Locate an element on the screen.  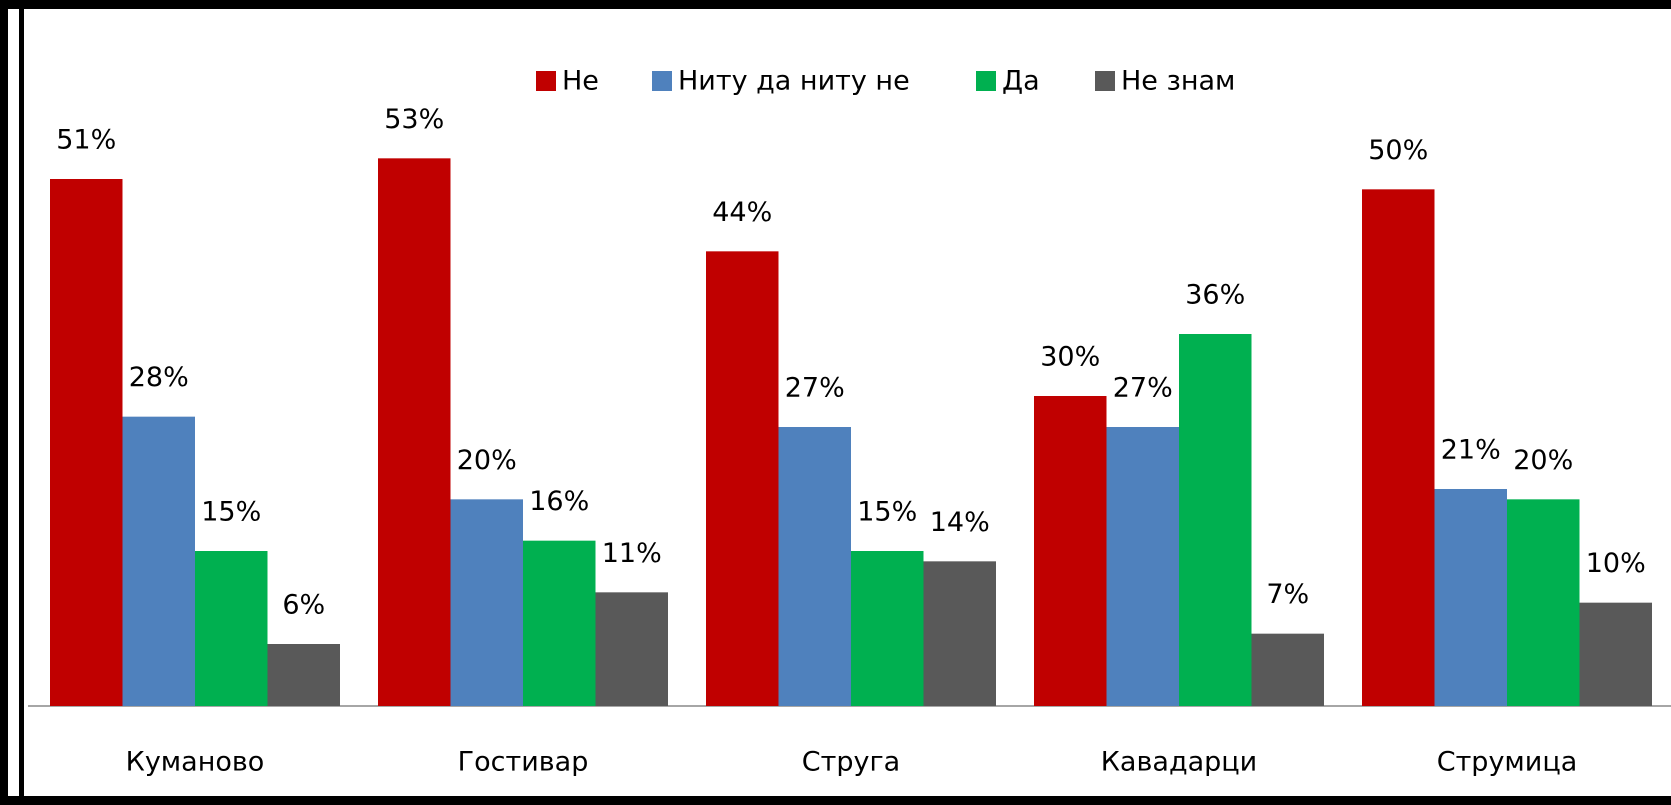
data-label: 30% is located at coordinates (1070, 357).